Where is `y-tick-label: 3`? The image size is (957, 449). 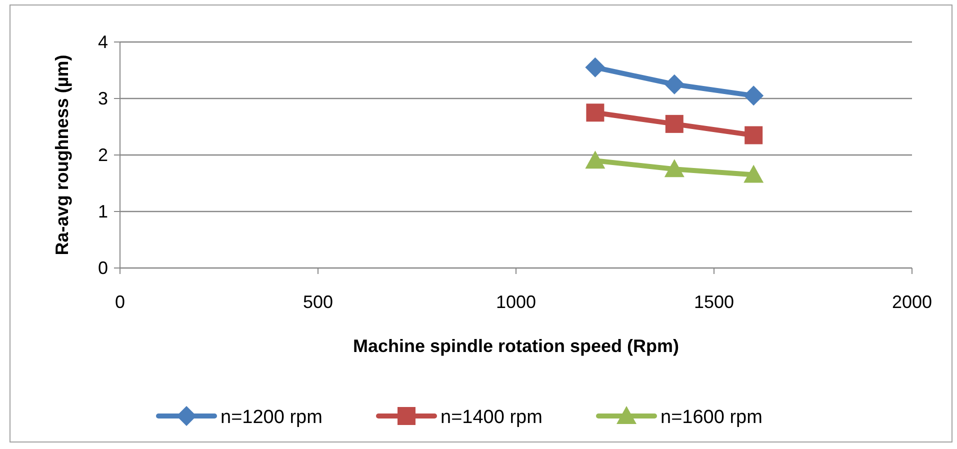 y-tick-label: 3 is located at coordinates (103, 98).